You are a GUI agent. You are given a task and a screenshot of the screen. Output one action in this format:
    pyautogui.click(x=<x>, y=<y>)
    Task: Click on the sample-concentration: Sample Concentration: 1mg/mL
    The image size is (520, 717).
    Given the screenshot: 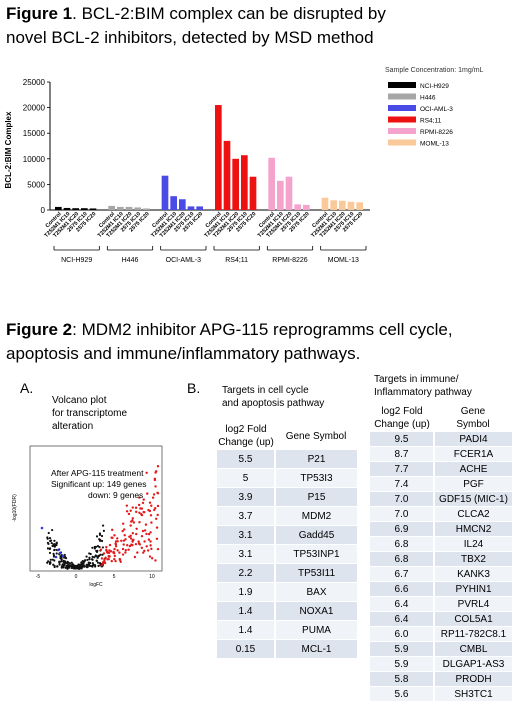 What is the action you would take?
    pyautogui.click(x=434, y=70)
    